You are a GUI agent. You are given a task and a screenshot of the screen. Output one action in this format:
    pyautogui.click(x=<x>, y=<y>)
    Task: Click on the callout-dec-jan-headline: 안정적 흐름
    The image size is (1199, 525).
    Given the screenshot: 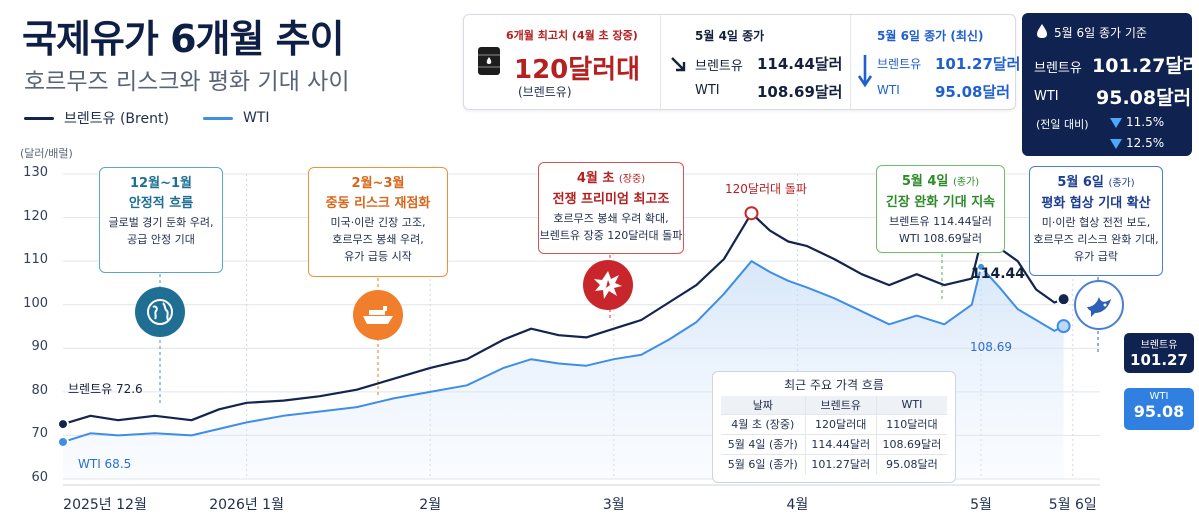 What is the action you would take?
    pyautogui.click(x=161, y=203)
    